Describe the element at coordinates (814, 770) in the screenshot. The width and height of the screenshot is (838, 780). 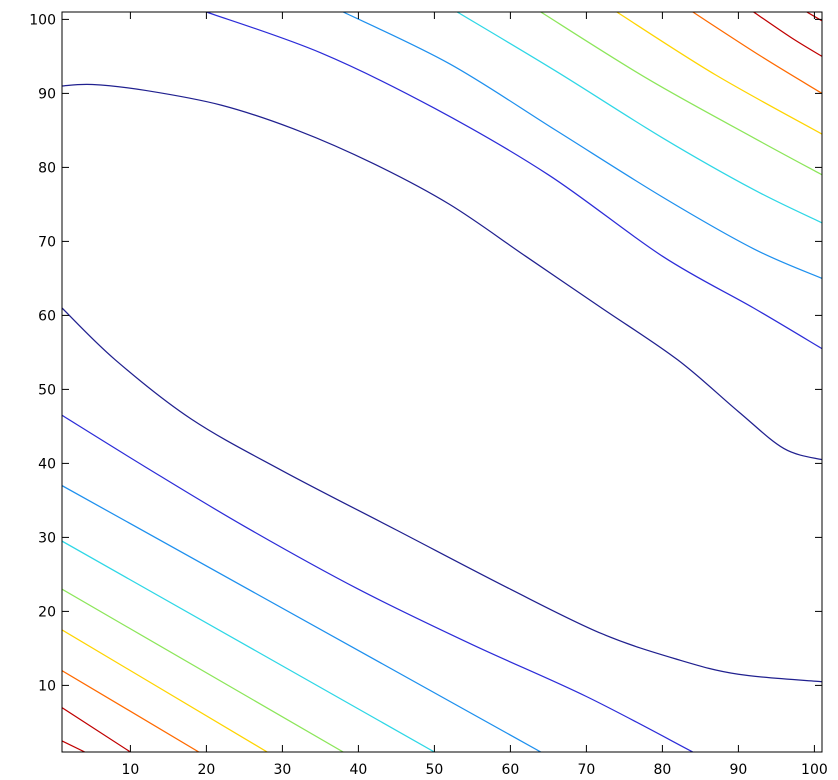
I see `x-tick-label: 100` at that location.